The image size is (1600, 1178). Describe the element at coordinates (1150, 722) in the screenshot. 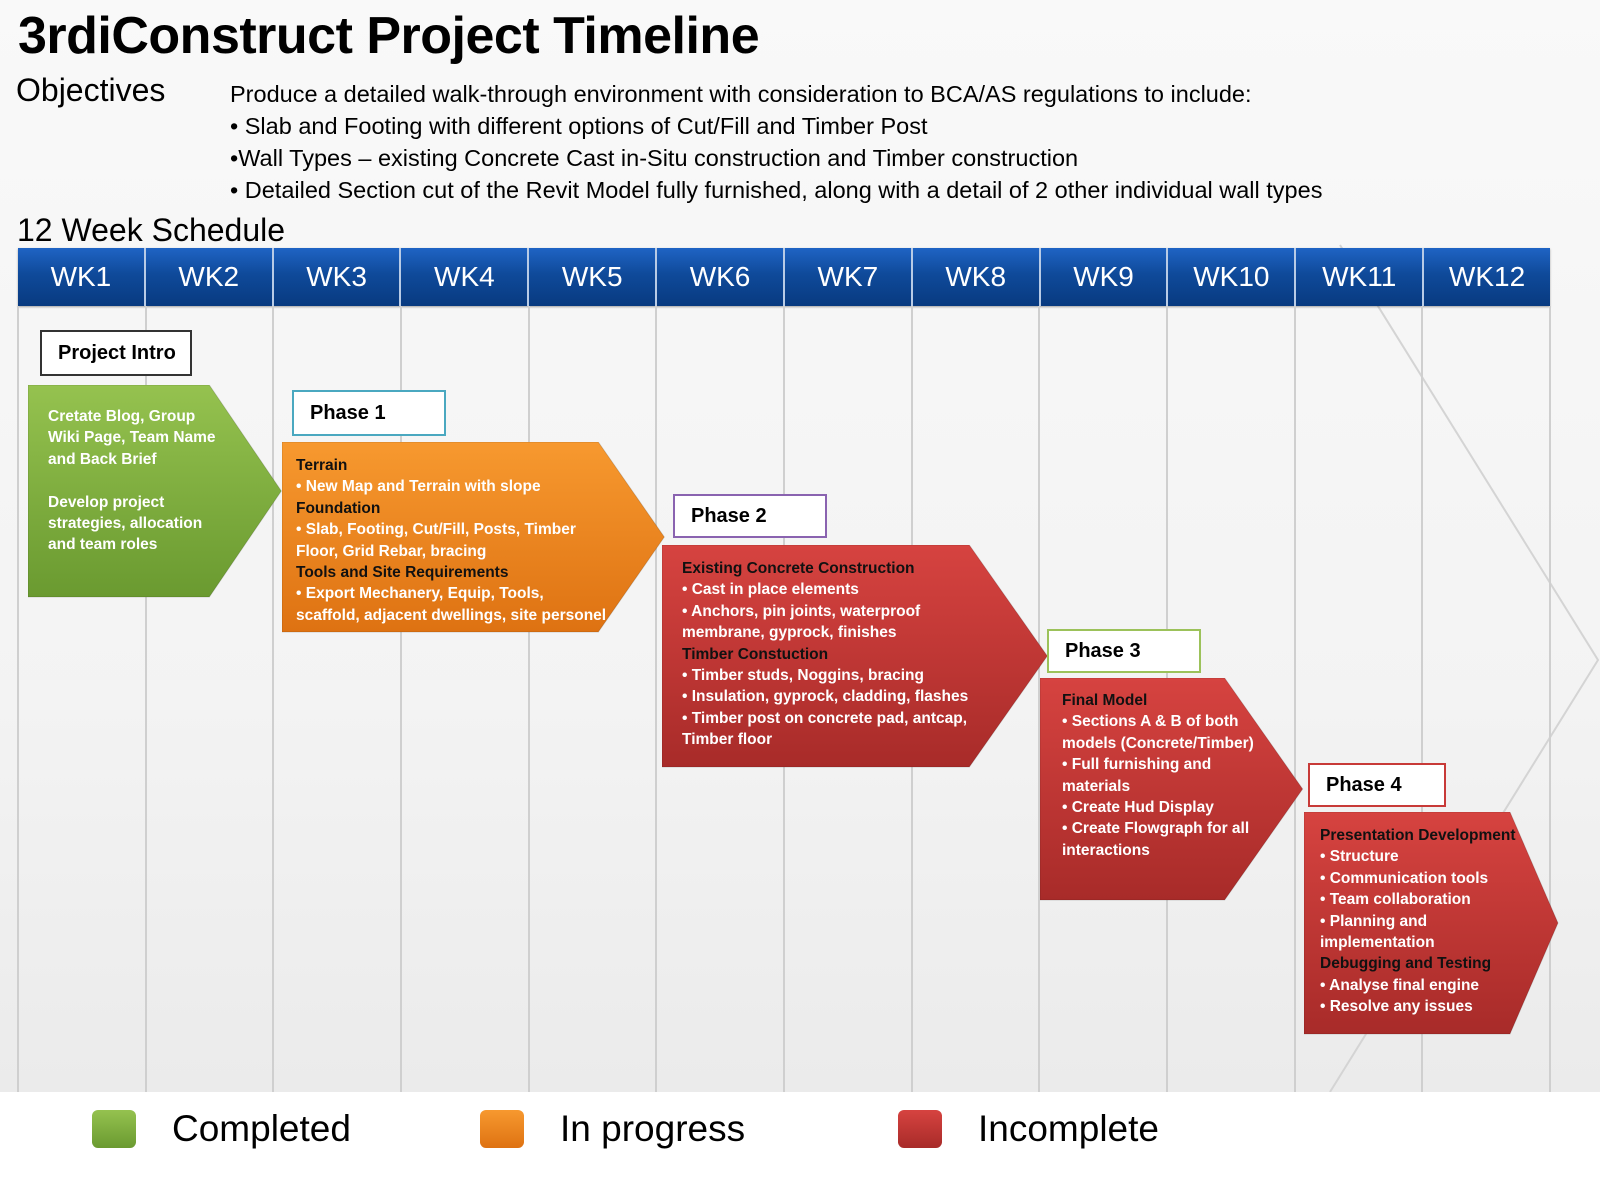

I see `phase-task-item: • Sections A & B of both` at that location.